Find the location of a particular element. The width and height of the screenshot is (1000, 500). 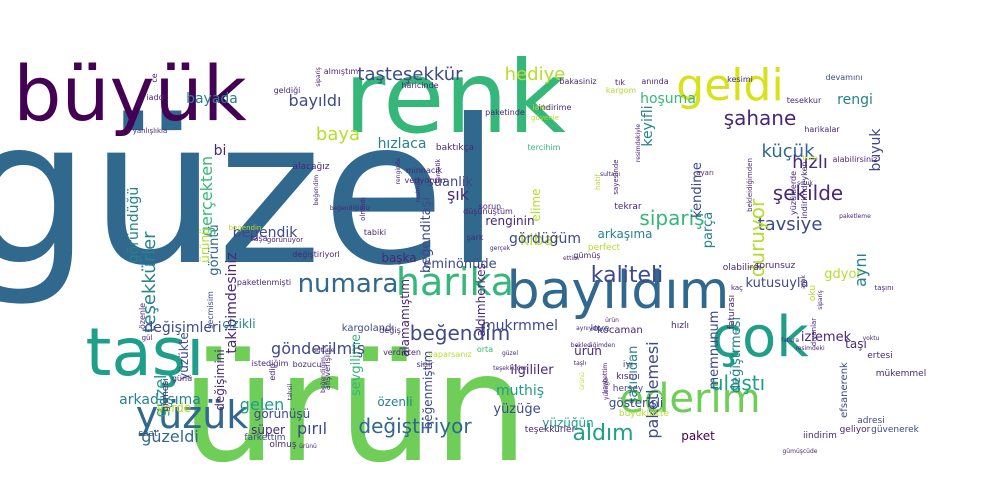

cloud-word: kargom is located at coordinates (621, 90).